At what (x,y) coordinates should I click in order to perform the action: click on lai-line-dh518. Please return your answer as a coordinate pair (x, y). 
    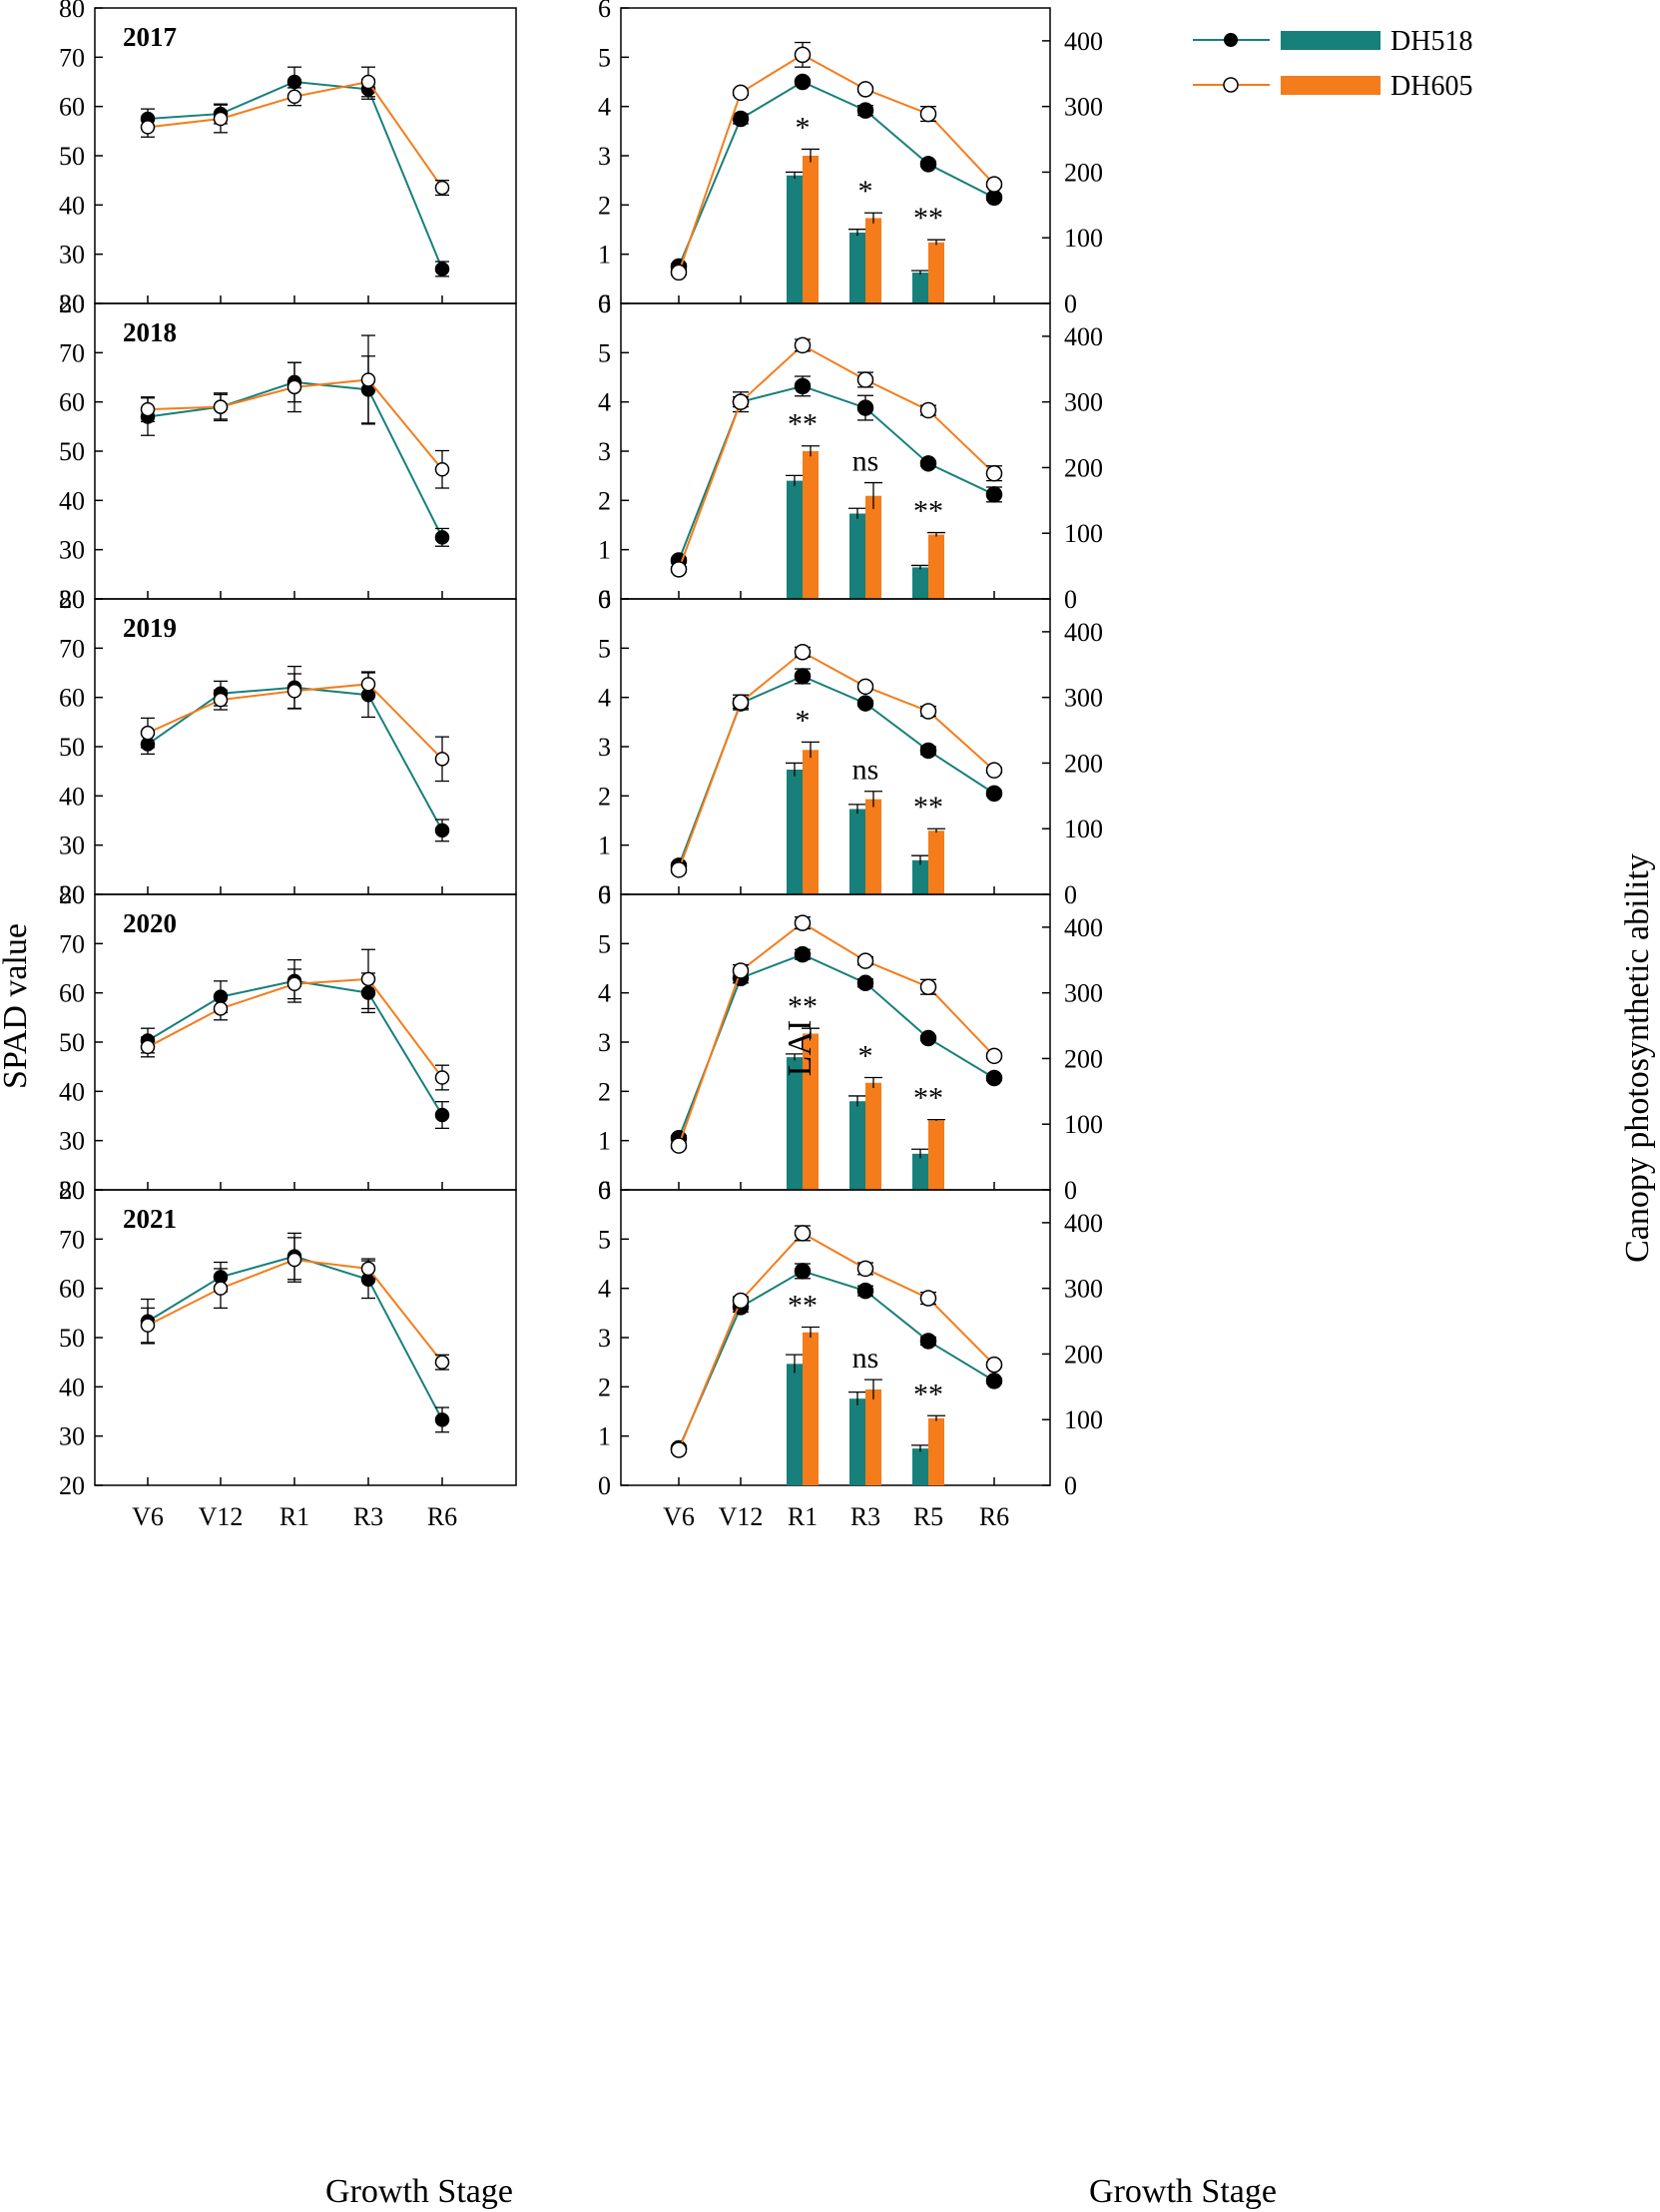
    Looking at the image, I should click on (836, 174).